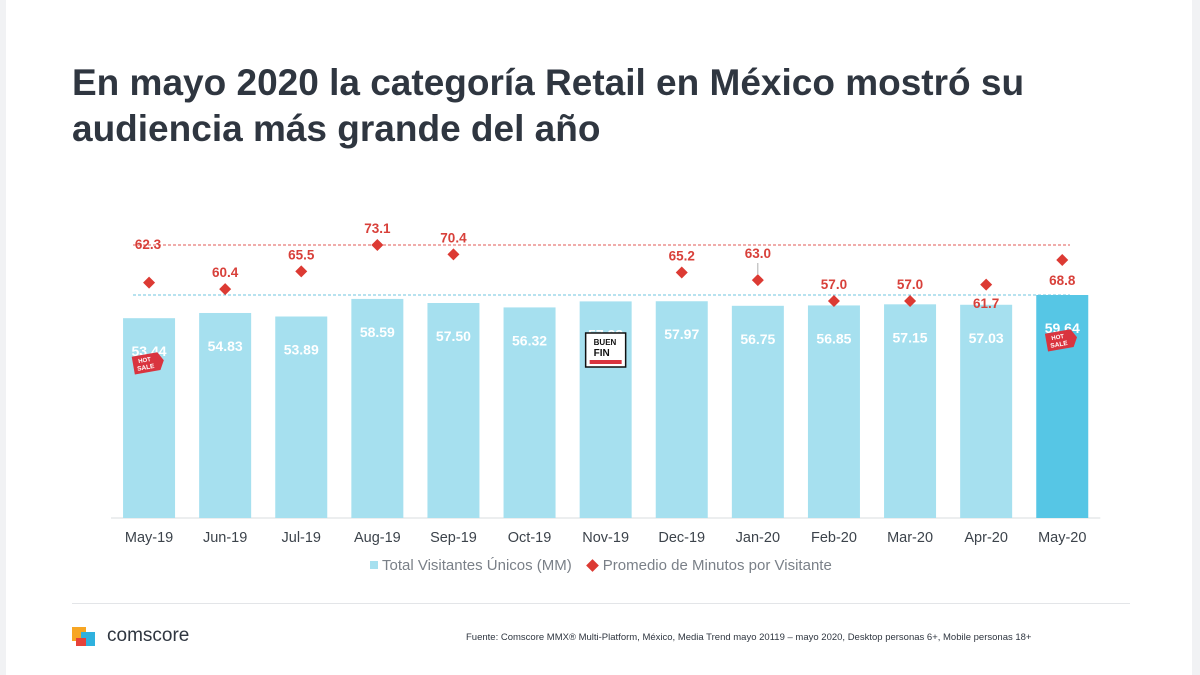 This screenshot has width=1200, height=675. What do you see at coordinates (1062, 538) in the screenshot?
I see `x-tick-may-20: May-20` at bounding box center [1062, 538].